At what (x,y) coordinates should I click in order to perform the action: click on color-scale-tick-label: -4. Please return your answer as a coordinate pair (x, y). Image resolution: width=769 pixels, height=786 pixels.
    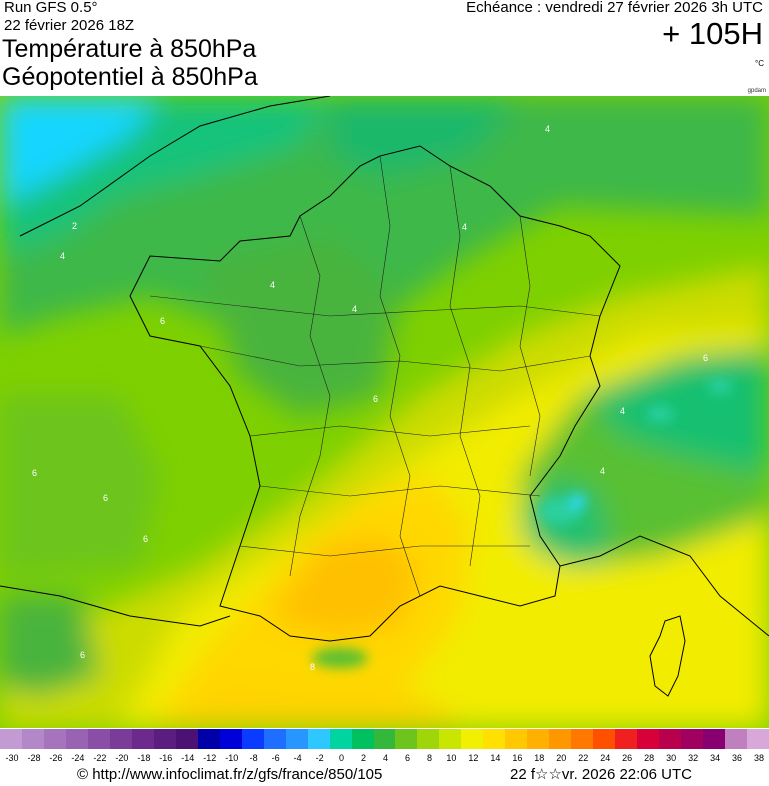
    Looking at the image, I should click on (297, 758).